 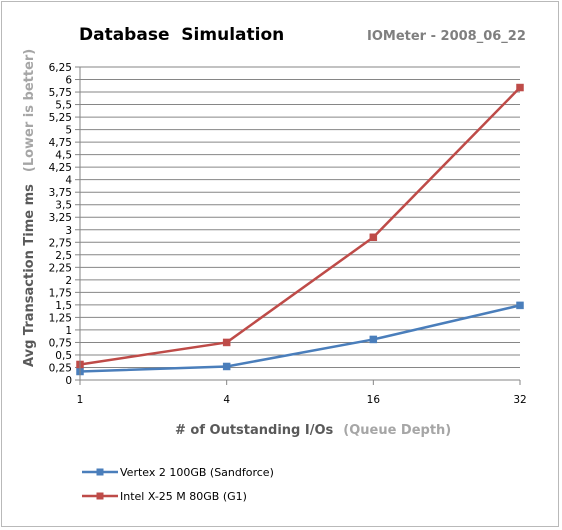 What do you see at coordinates (60, 293) in the screenshot?
I see `y-tick-label: 1,75` at bounding box center [60, 293].